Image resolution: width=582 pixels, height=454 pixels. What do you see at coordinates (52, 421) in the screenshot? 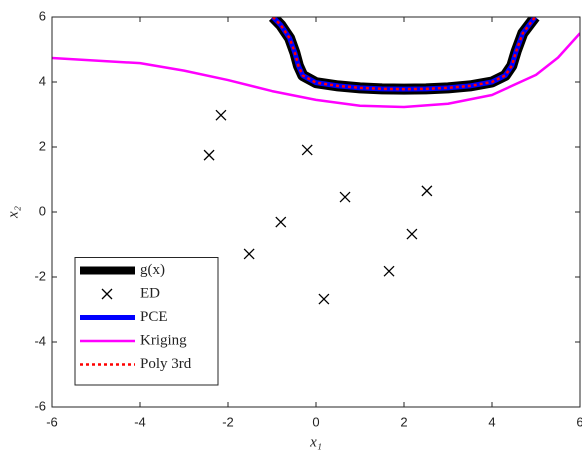
I see `x-tick-label: -6` at bounding box center [52, 421].